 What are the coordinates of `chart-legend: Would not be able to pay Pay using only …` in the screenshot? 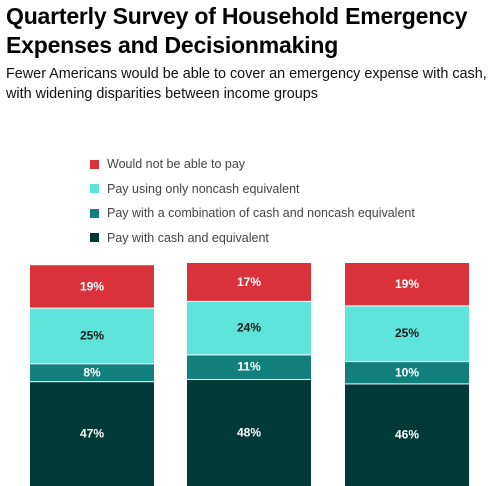 It's located at (252, 201).